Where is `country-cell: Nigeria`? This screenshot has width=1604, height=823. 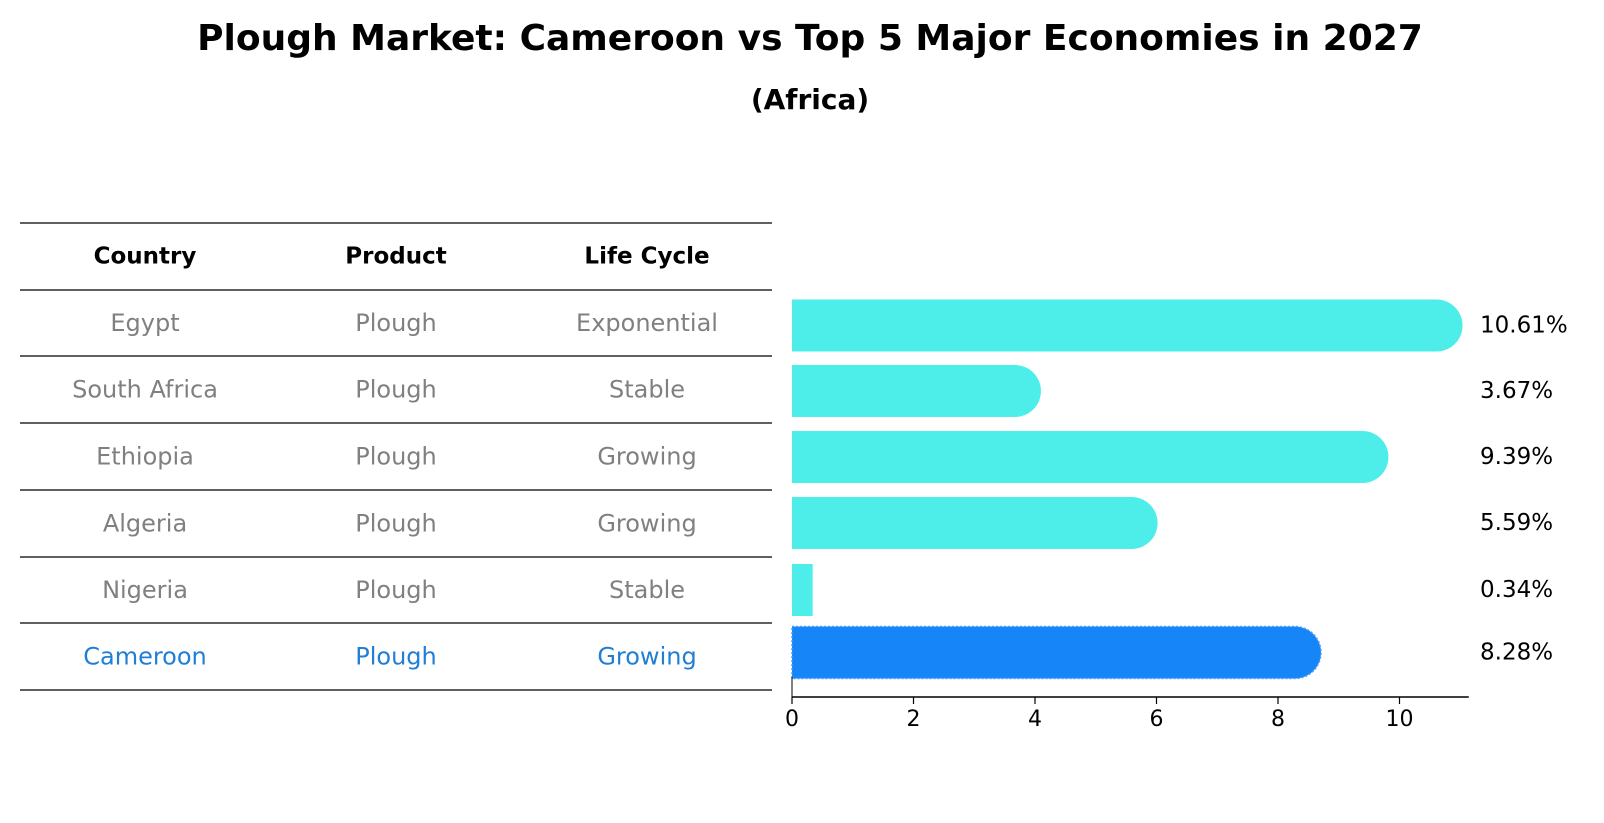
country-cell: Nigeria is located at coordinates (145, 590).